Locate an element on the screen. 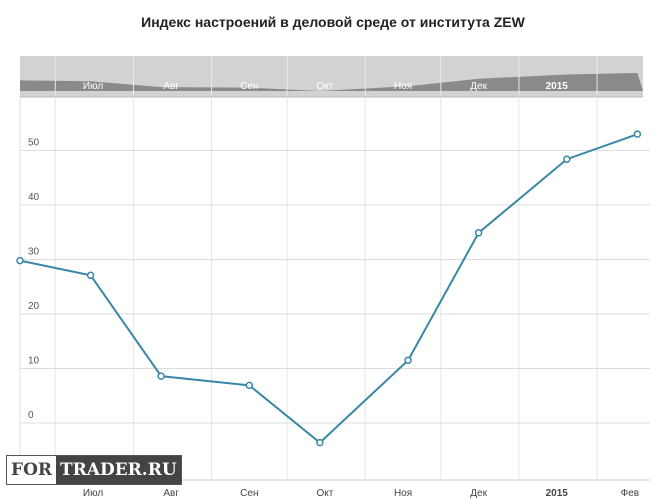 The height and width of the screenshot is (500, 666). x-tick-label: Фев is located at coordinates (630, 493).